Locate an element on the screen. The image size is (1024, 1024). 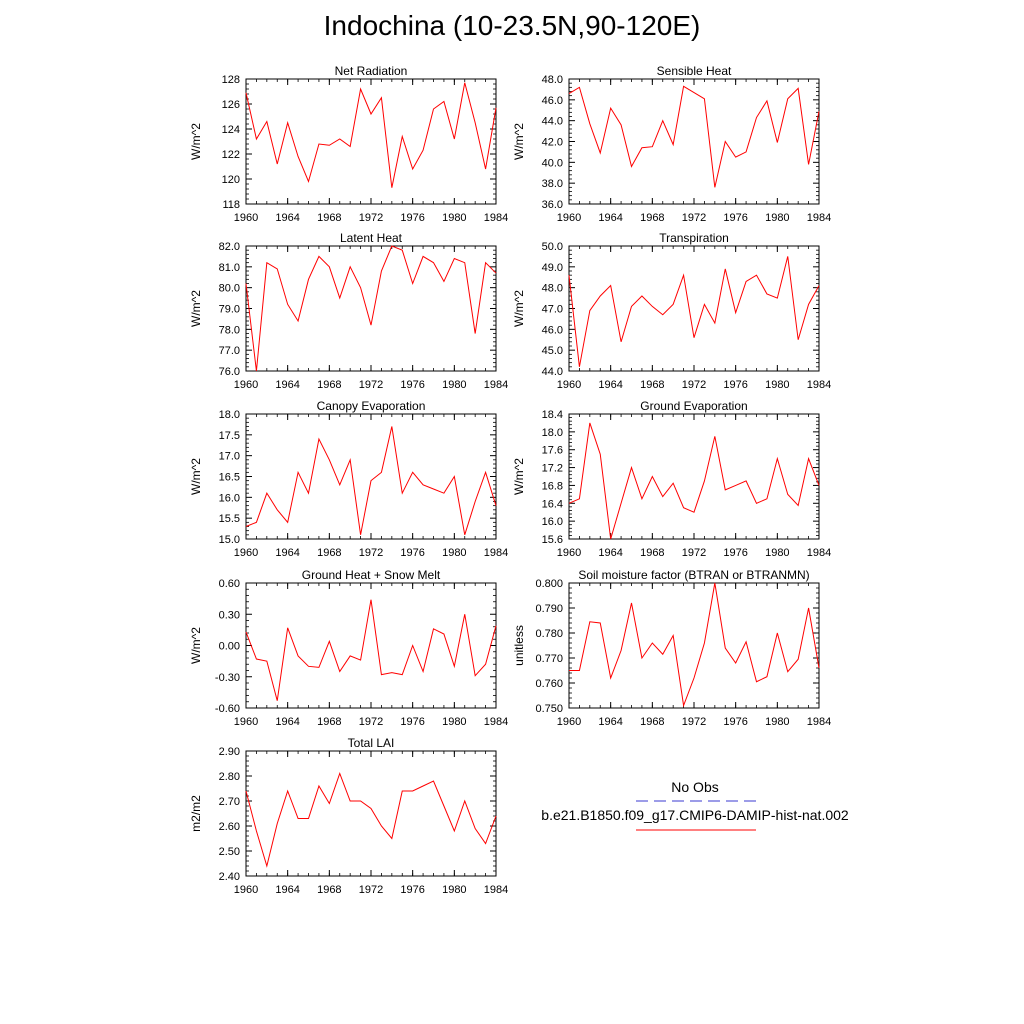
y-tick-label: 76.0 is located at coordinates (229, 372).